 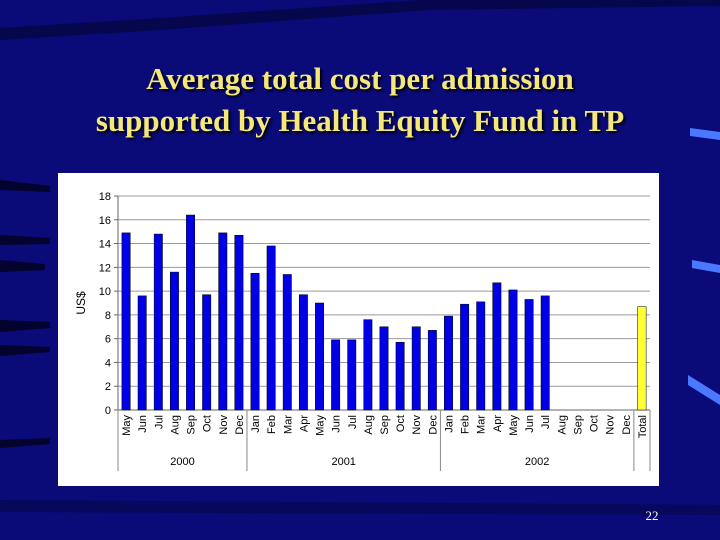 I want to click on page-number: 22, so click(x=652, y=515).